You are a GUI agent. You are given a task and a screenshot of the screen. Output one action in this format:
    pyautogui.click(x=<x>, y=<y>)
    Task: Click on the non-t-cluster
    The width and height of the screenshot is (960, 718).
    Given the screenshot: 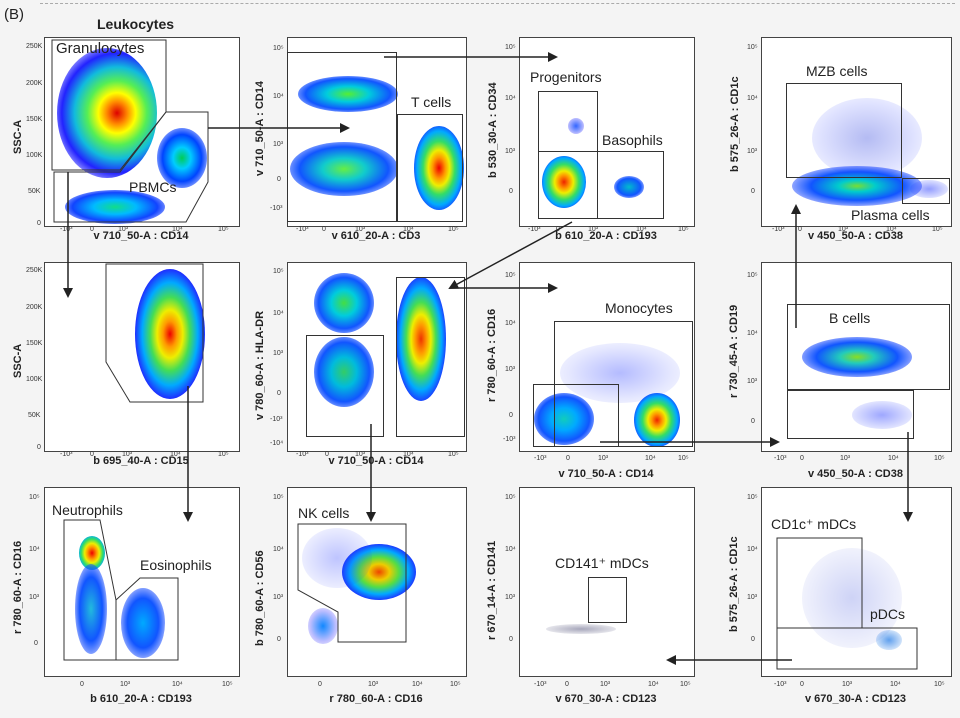 What is the action you would take?
    pyautogui.click(x=344, y=169)
    